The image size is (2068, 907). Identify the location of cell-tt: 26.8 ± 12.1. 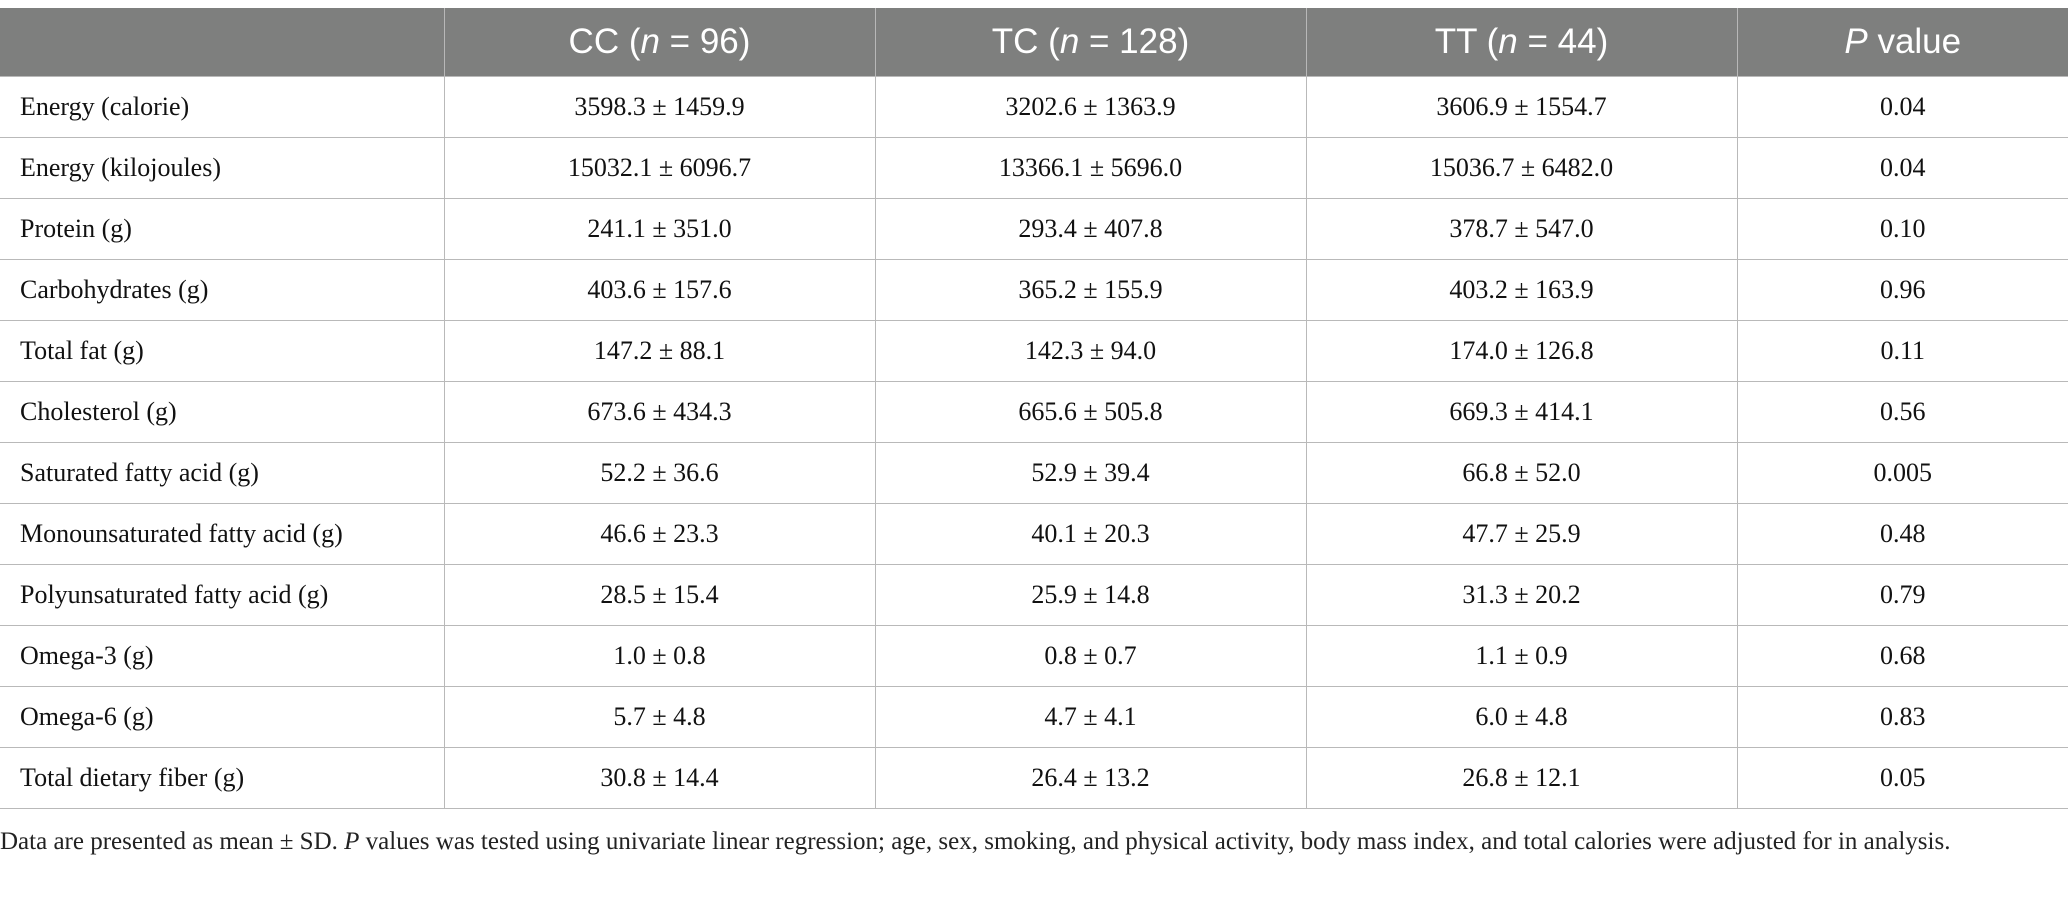
(1521, 778).